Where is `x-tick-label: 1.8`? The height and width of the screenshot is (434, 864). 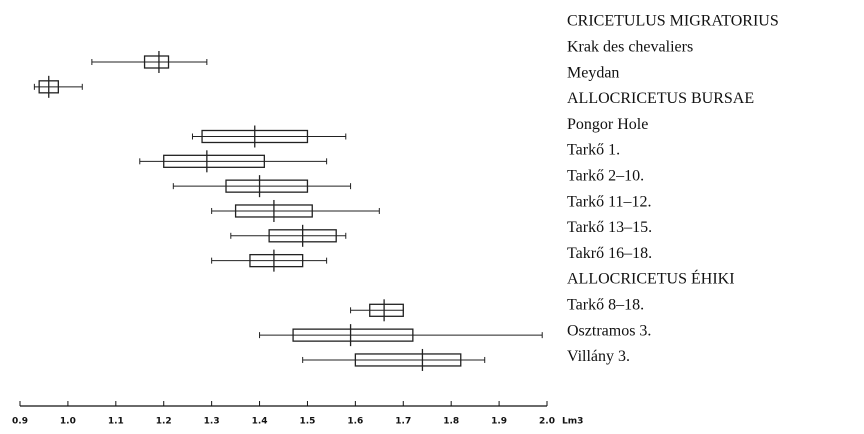 x-tick-label: 1.8 is located at coordinates (451, 422).